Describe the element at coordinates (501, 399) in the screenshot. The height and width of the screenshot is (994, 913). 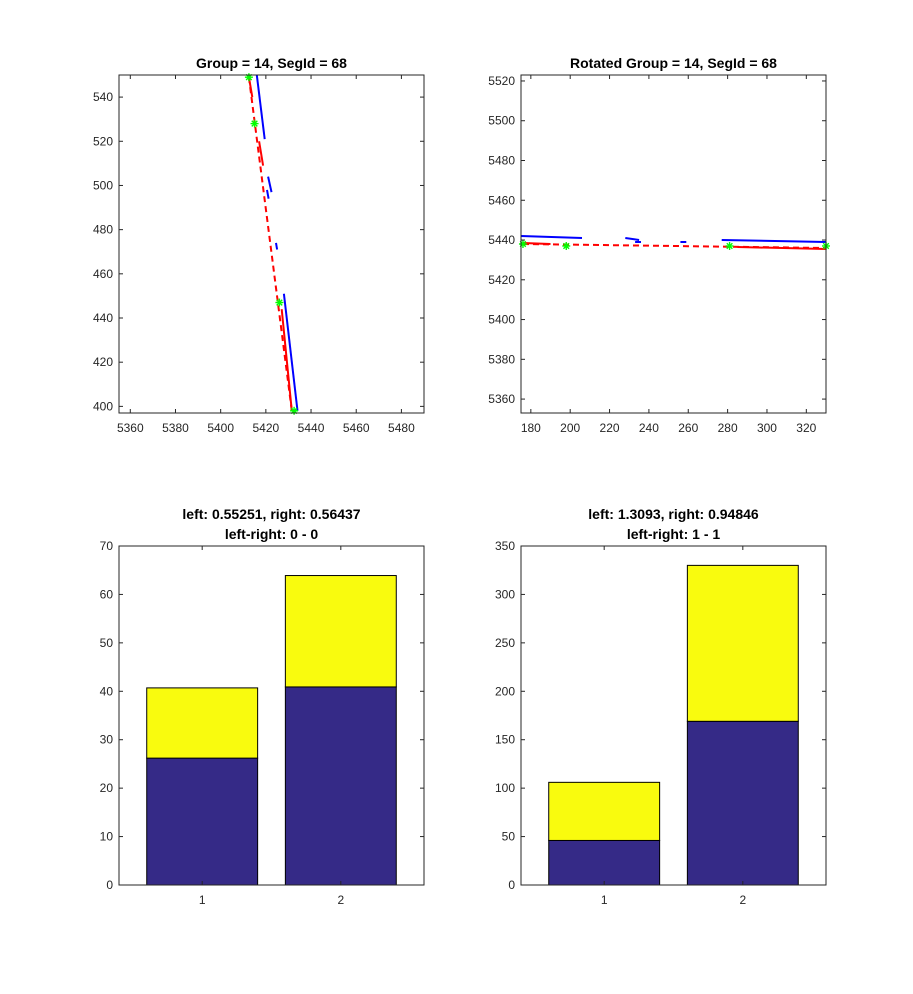
I see `y-tick-label: 5360` at that location.